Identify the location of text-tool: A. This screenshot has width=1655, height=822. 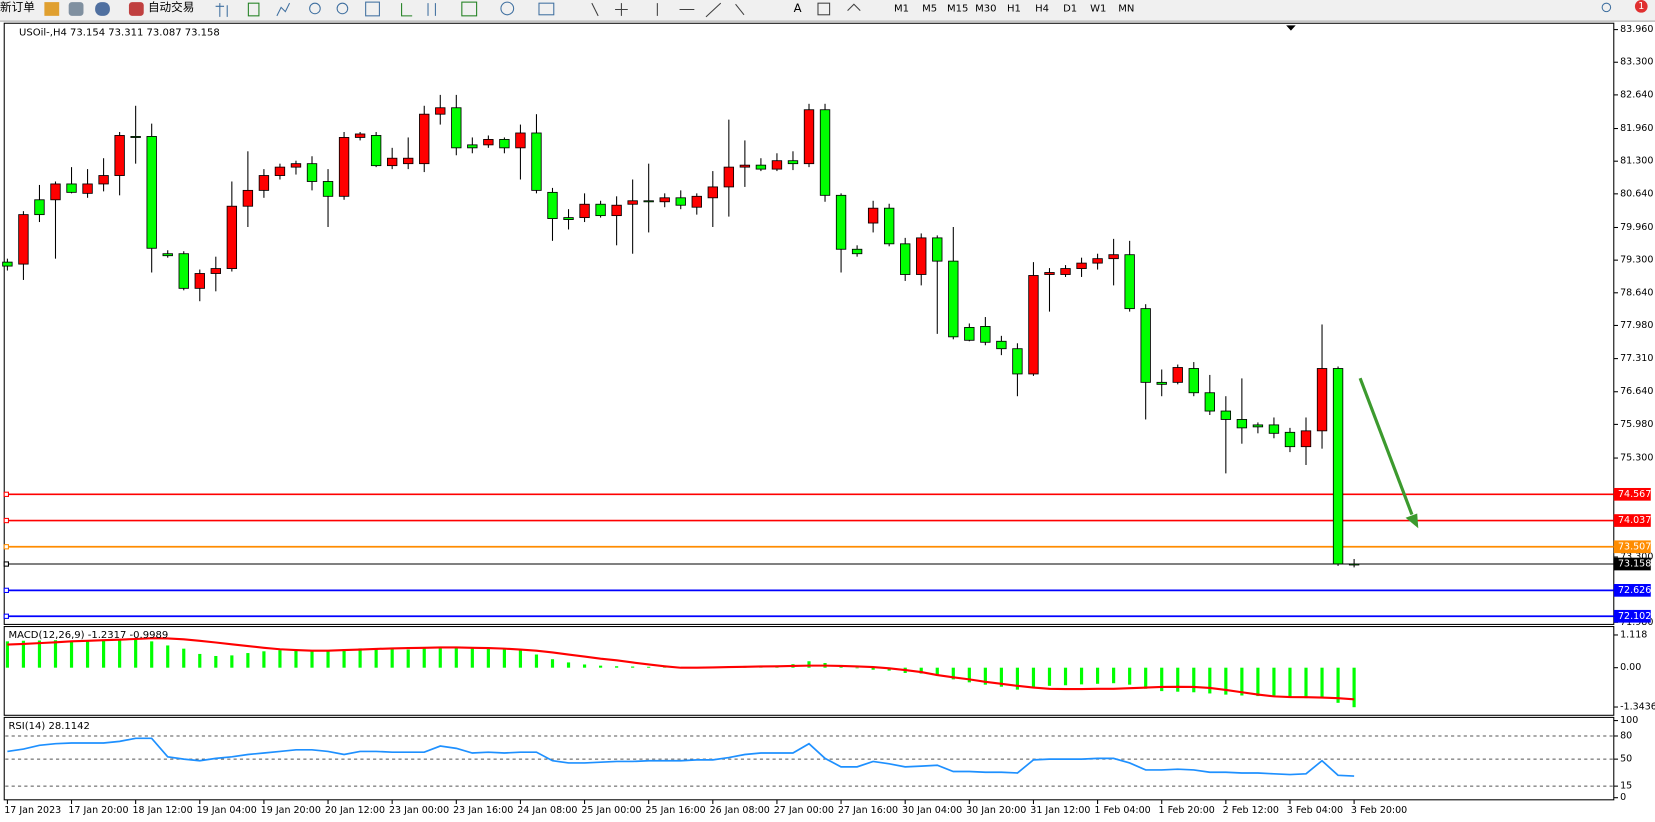
(798, 8).